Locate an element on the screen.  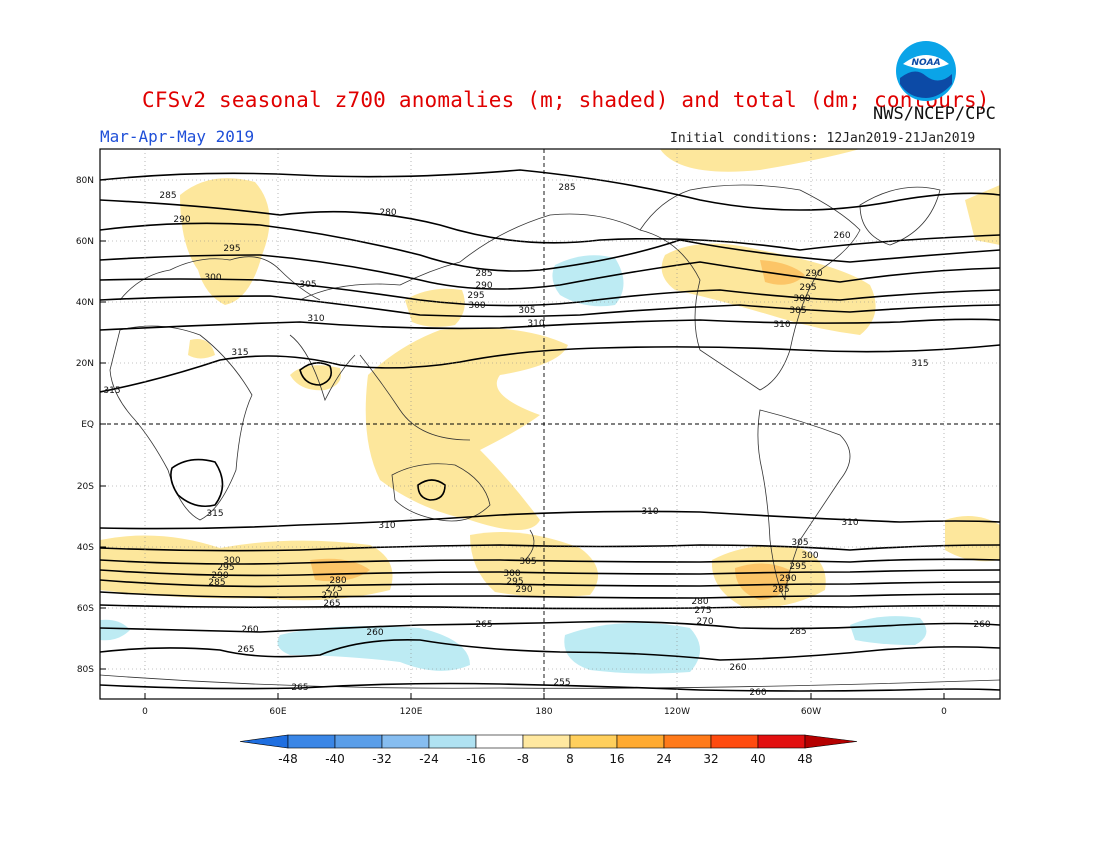
coast-africa is located at coordinates (181, 423).